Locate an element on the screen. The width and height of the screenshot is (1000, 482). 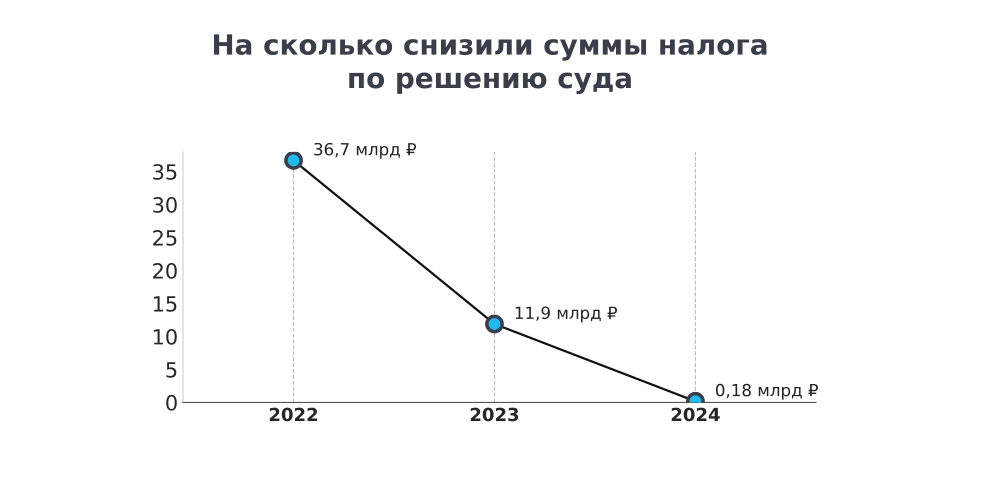
x-tick-label: 2024 is located at coordinates (696, 415).